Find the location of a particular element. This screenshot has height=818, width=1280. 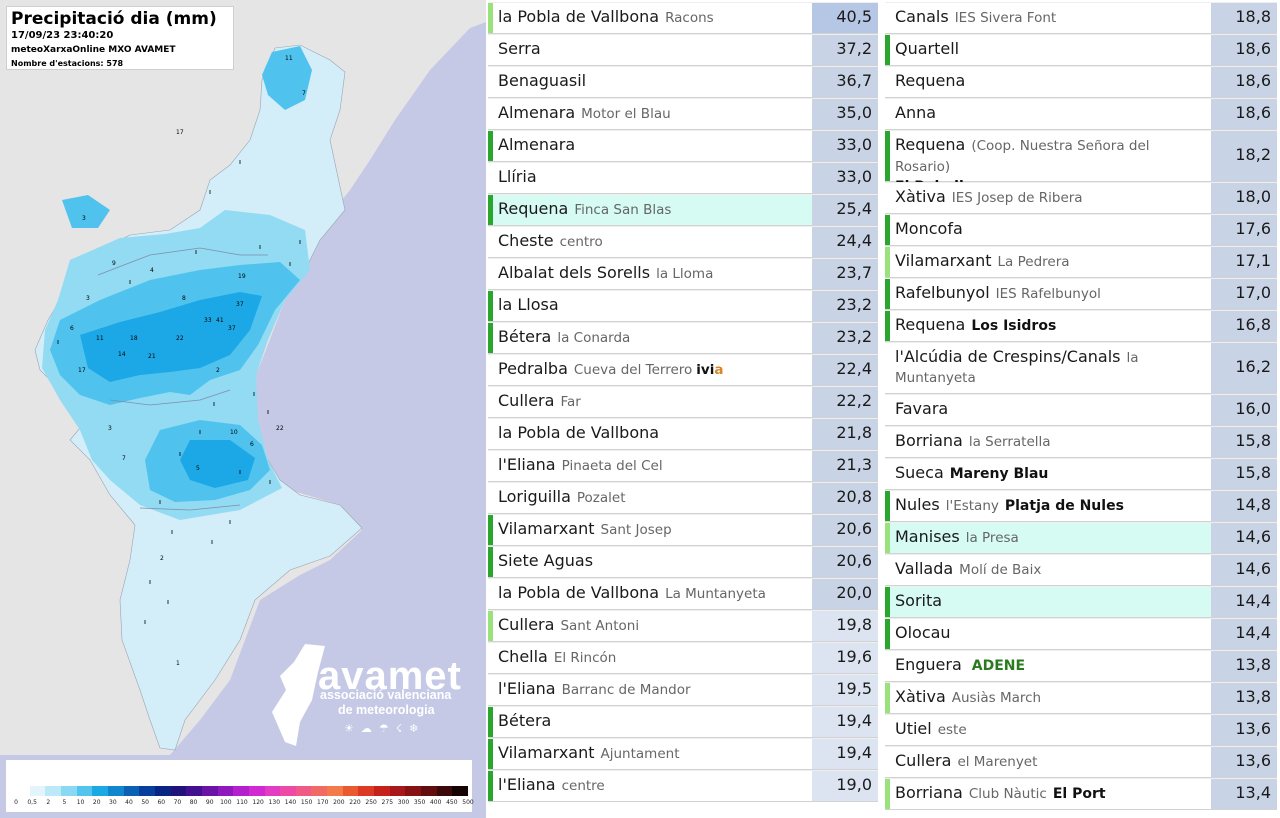

legend-tick-label: 5 is located at coordinates (64, 802).